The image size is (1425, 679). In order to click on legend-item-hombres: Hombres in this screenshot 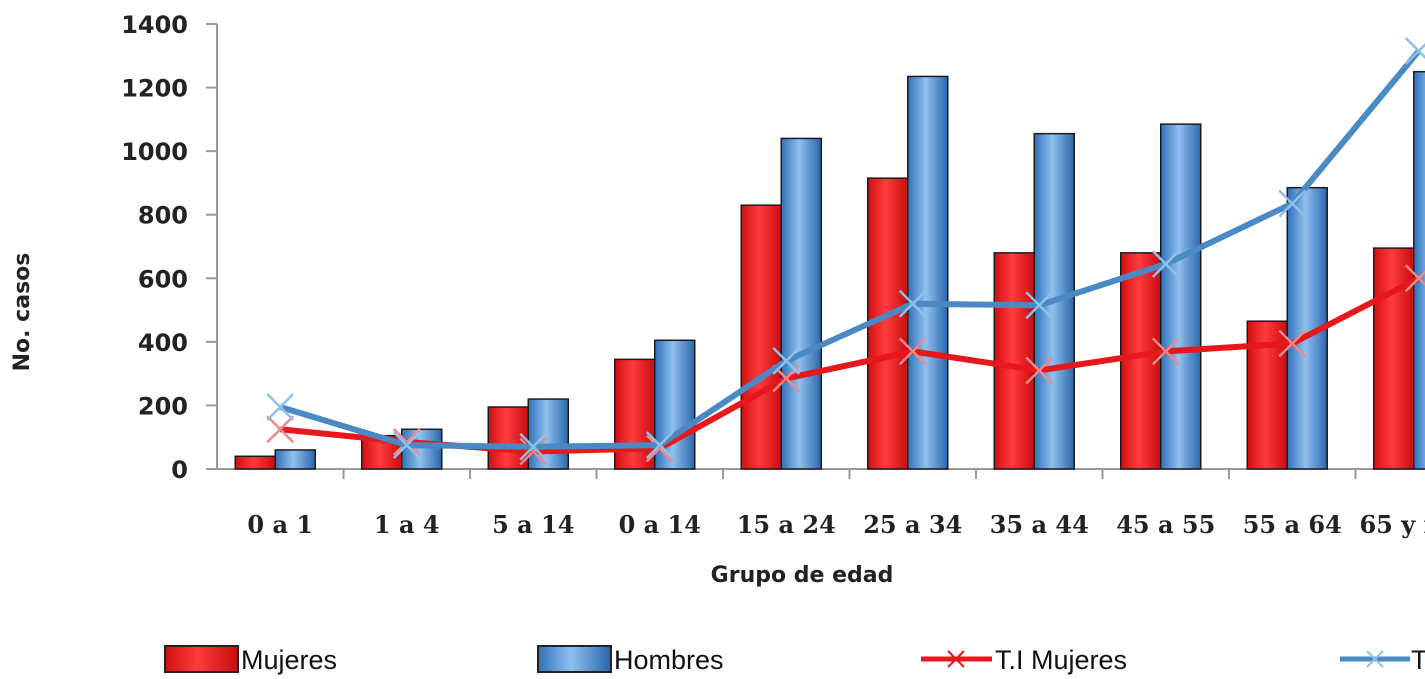, I will do `click(630, 660)`.